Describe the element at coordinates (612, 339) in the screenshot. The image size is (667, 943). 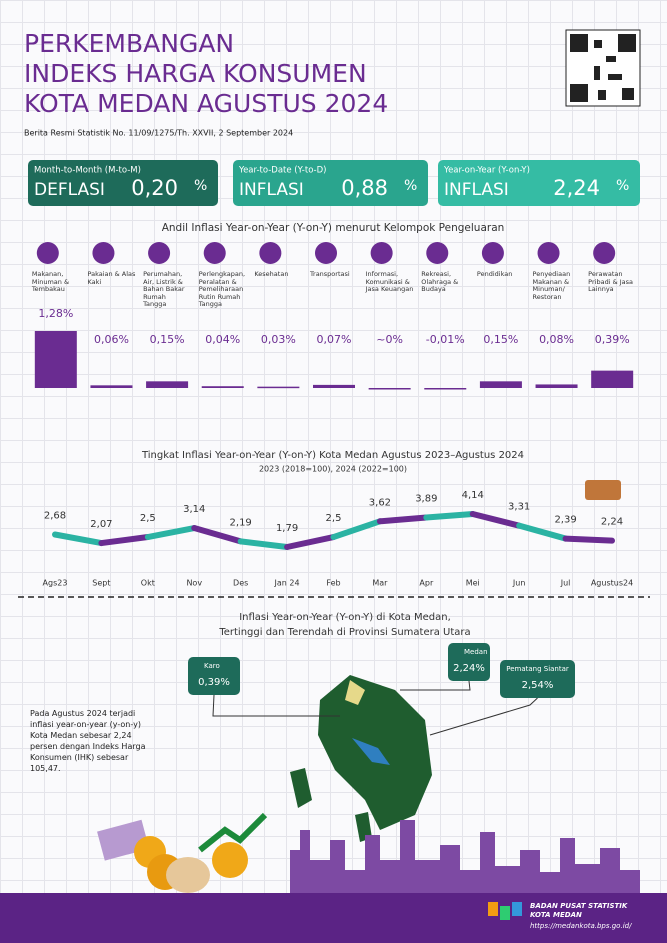
I see `value-label: 0,39%` at that location.